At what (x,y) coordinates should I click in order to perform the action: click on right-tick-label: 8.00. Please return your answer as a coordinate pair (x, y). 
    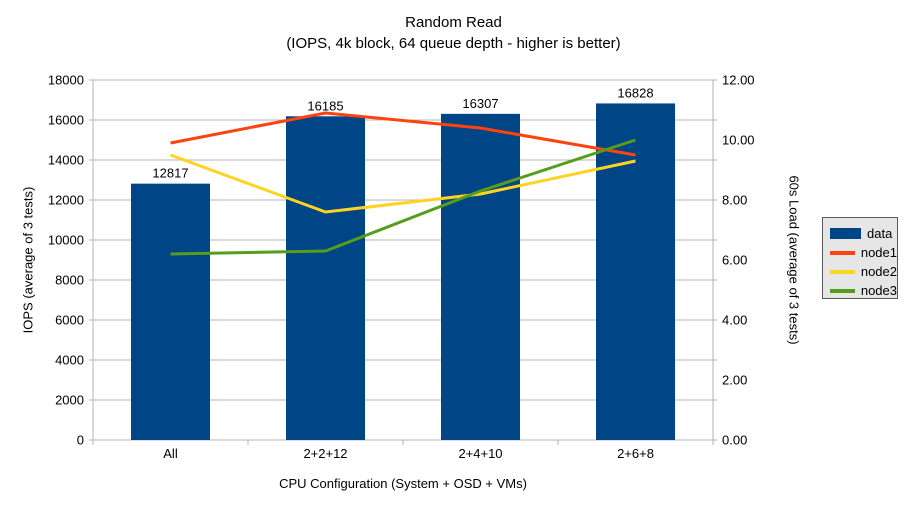
    Looking at the image, I should click on (734, 200).